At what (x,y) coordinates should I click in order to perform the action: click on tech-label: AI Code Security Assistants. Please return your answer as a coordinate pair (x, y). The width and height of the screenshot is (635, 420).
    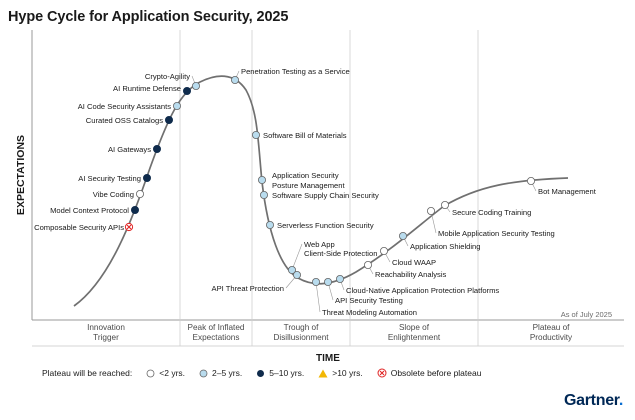
    Looking at the image, I should click on (124, 106).